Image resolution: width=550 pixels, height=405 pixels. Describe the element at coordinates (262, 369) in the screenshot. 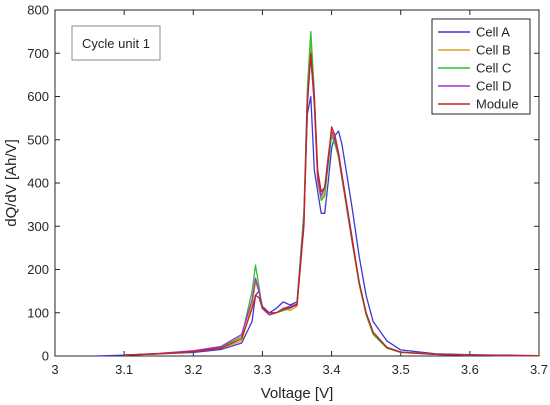

I see `x-tick-label: 3.3` at that location.